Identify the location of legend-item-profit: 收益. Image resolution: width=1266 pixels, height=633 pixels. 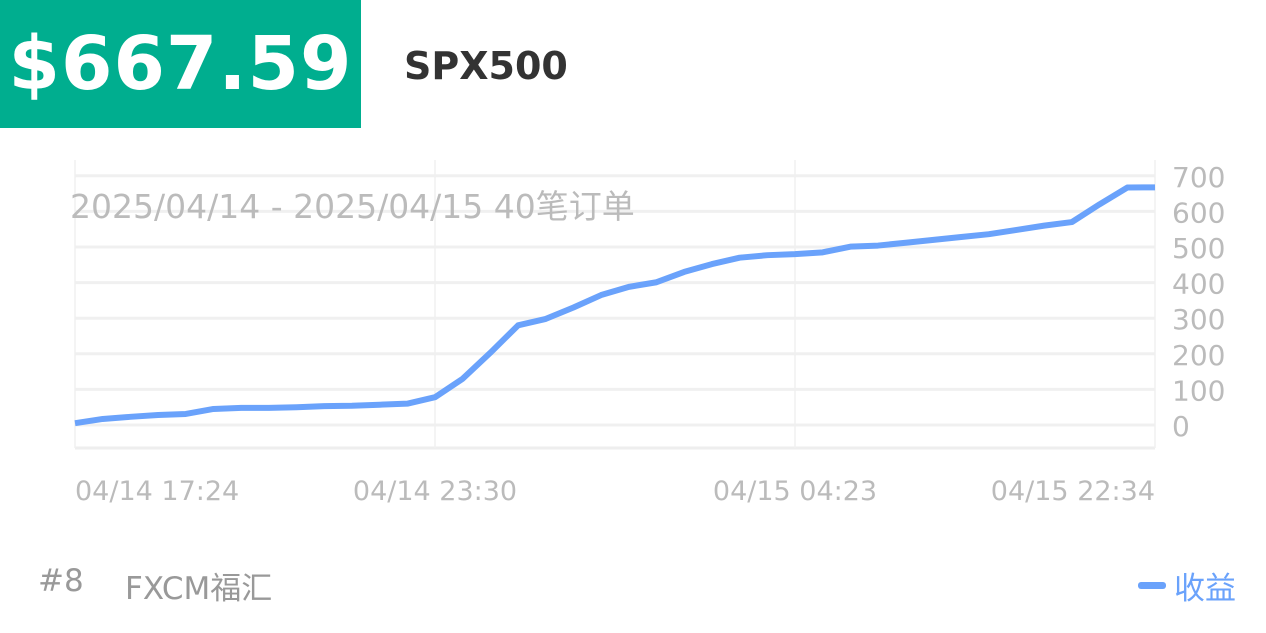
(1187, 585).